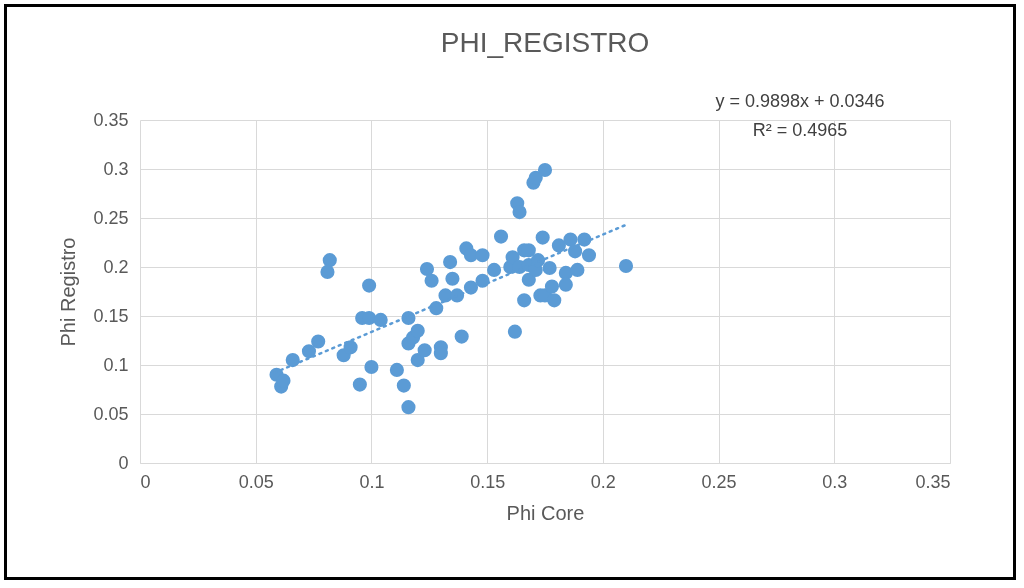 The width and height of the screenshot is (1024, 588). Describe the element at coordinates (116, 266) in the screenshot. I see `y-tick-label: 0.2` at that location.